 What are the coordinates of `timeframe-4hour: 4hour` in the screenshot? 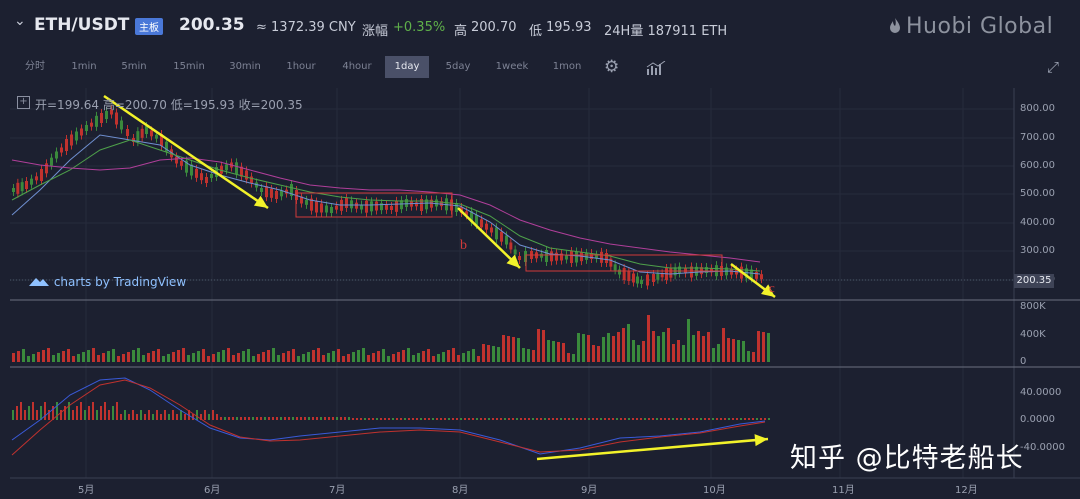 It's located at (357, 66).